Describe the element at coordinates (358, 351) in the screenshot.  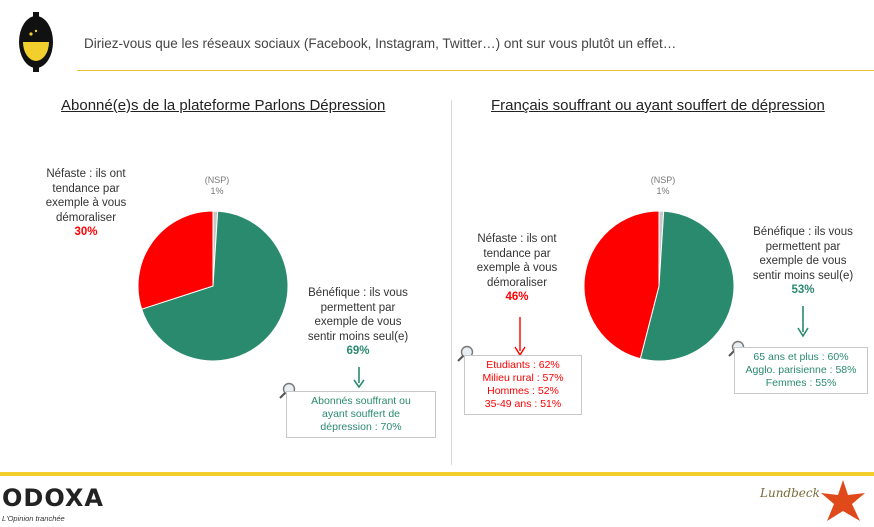
I see `left-positive-value: 69%` at that location.